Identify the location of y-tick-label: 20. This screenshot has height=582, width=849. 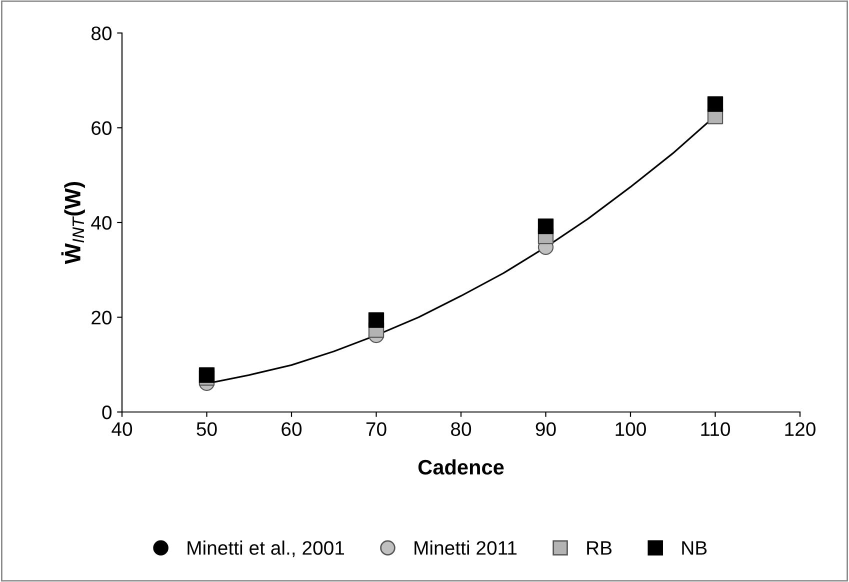
(102, 317).